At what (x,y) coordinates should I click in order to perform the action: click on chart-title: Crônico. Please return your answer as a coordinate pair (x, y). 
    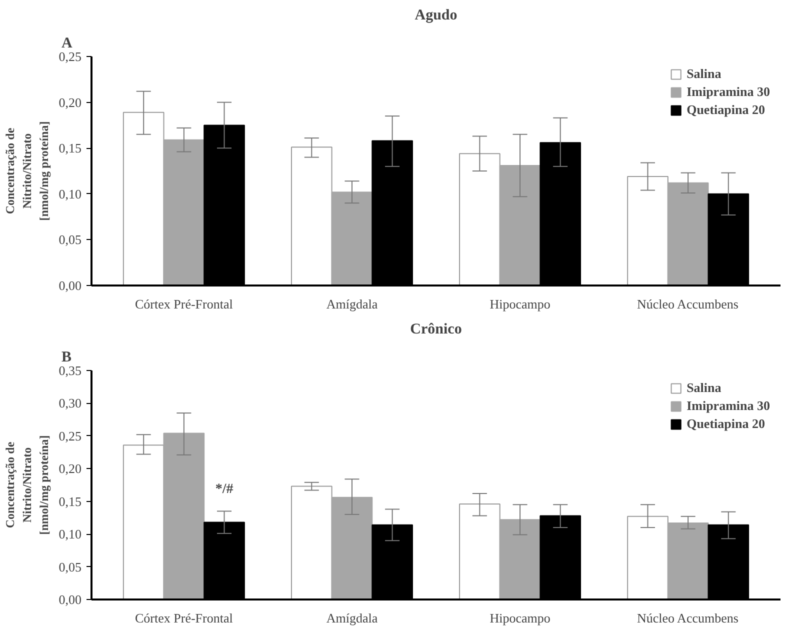
    Looking at the image, I should click on (436, 330).